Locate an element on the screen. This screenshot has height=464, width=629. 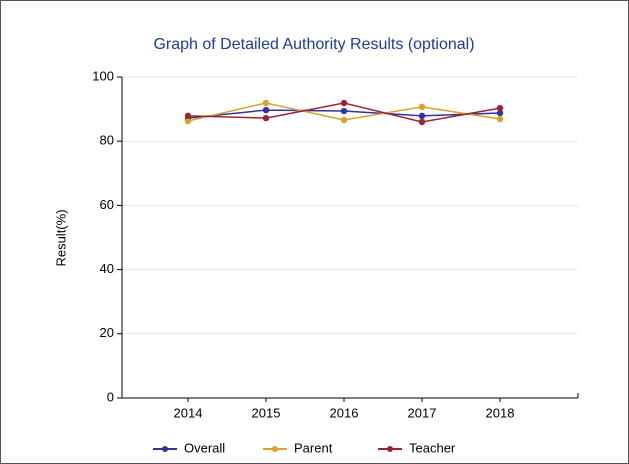
y-tick-label: 60 is located at coordinates (107, 204).